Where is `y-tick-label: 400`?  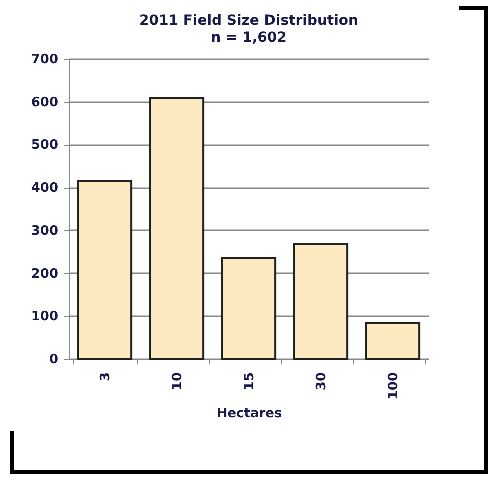 y-tick-label: 400 is located at coordinates (44, 188).